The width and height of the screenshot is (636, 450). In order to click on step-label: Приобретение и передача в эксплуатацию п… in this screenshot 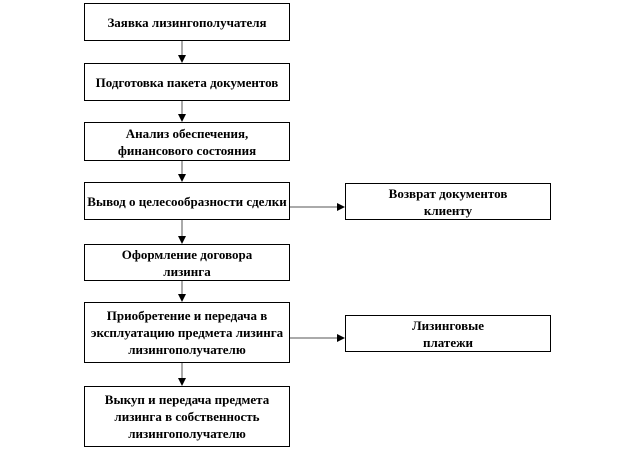, I will do `click(187, 332)`.